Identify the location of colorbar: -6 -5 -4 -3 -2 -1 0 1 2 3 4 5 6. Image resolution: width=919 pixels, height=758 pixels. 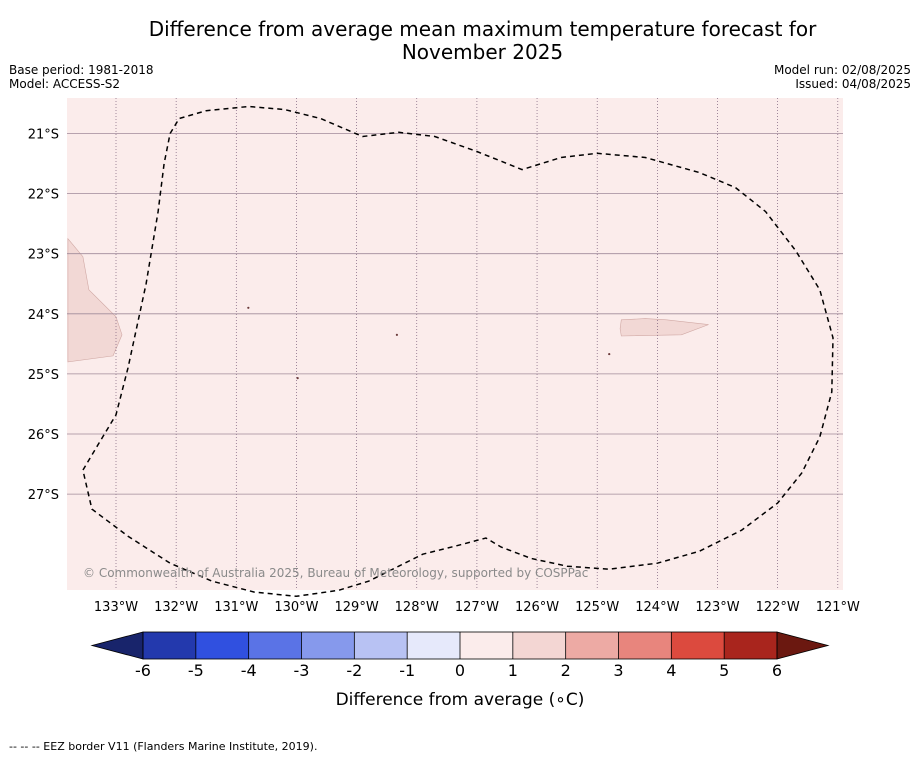
(460, 655).